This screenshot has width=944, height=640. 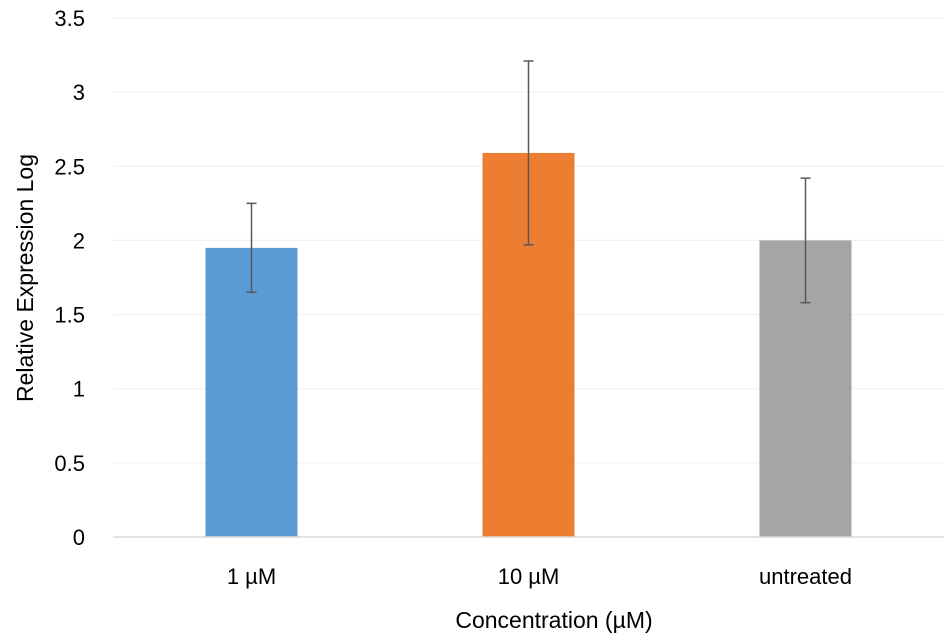 I want to click on y-tick-label: 1.5, so click(x=69, y=315).